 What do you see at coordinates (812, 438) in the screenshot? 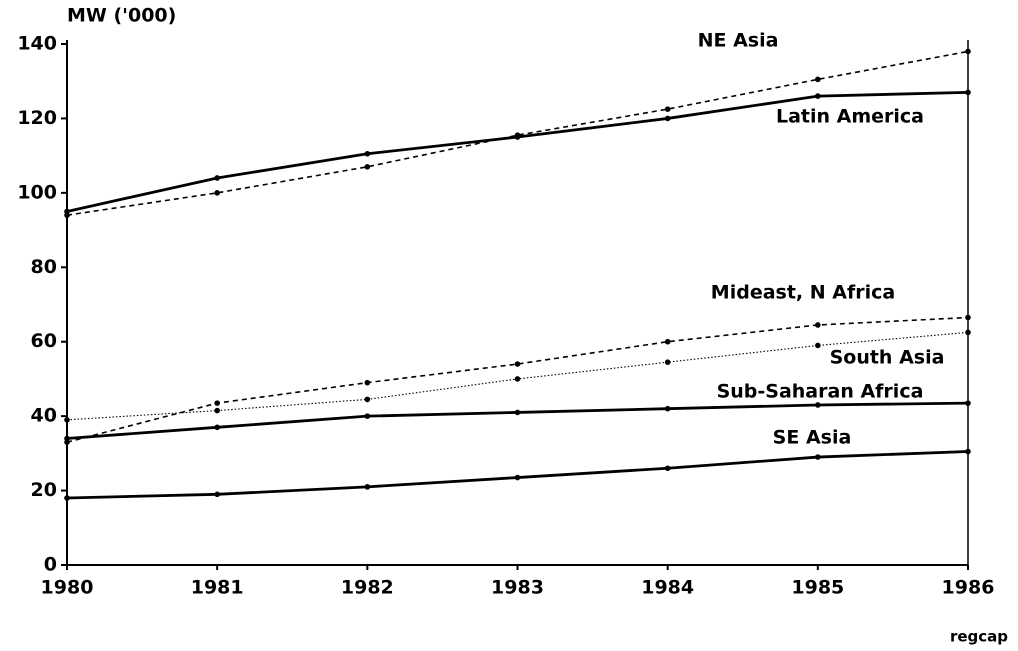
I see `series-label: SE Asia` at bounding box center [812, 438].